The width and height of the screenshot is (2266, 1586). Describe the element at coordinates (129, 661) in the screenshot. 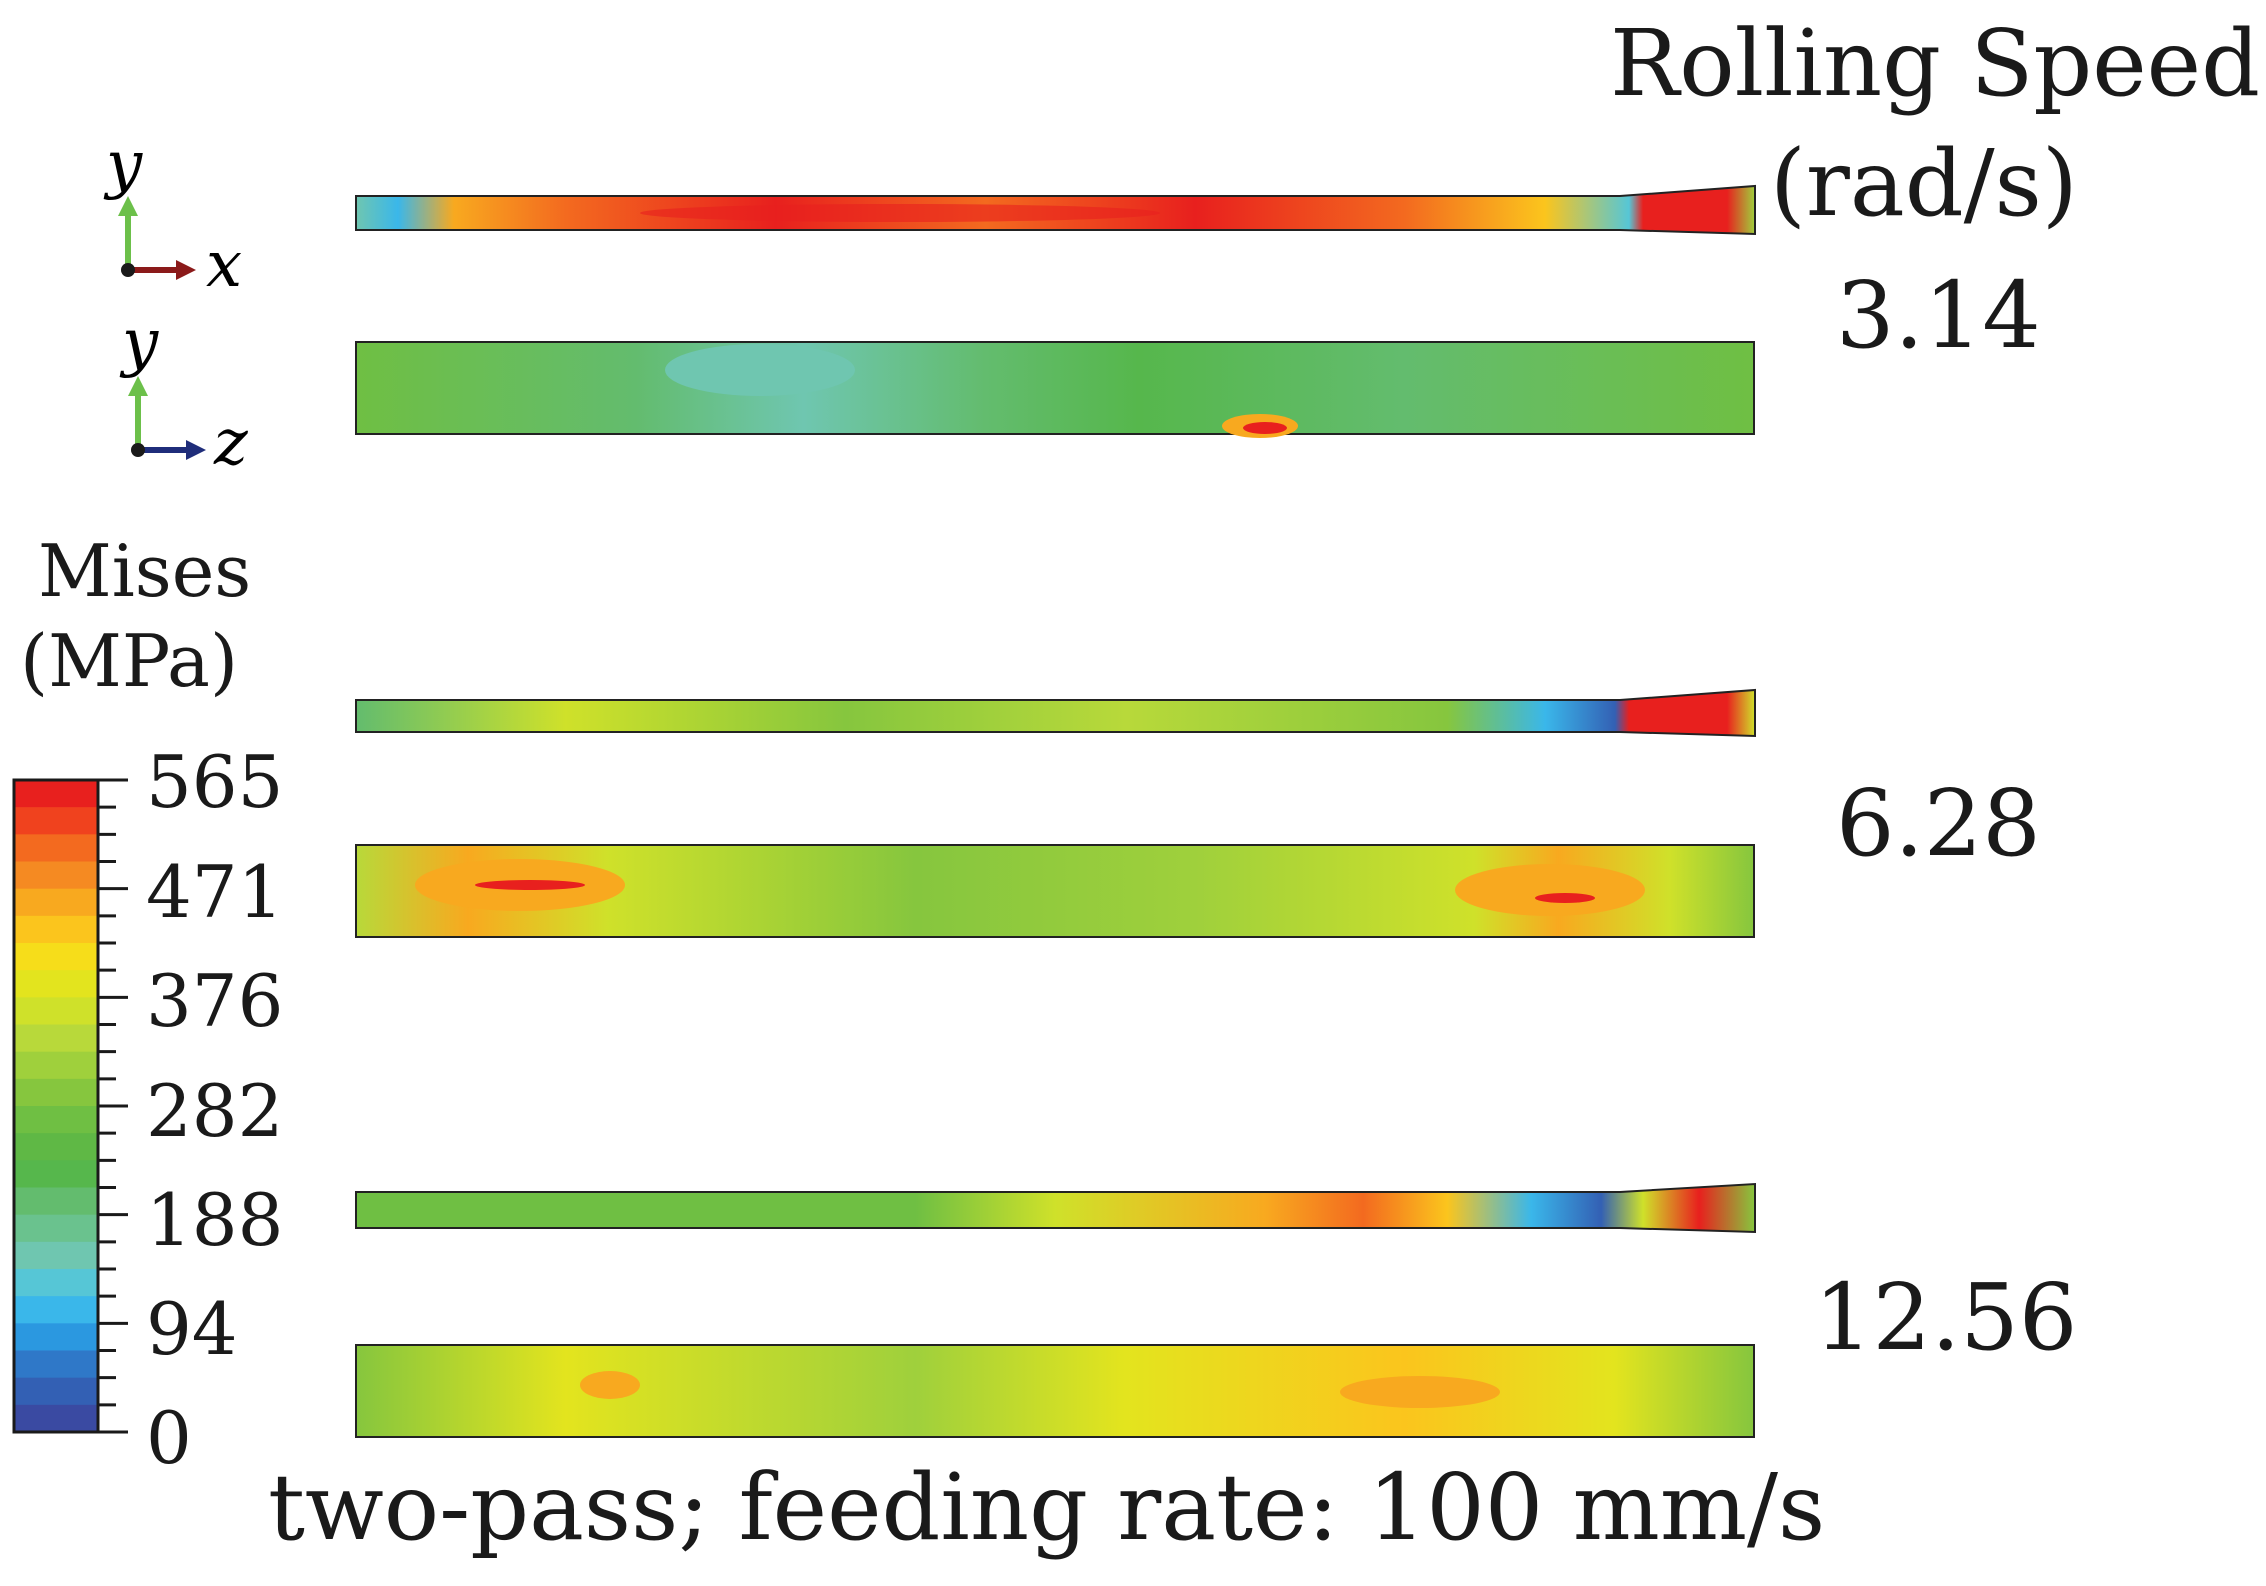

I see `legend-unit: (MPa)` at that location.